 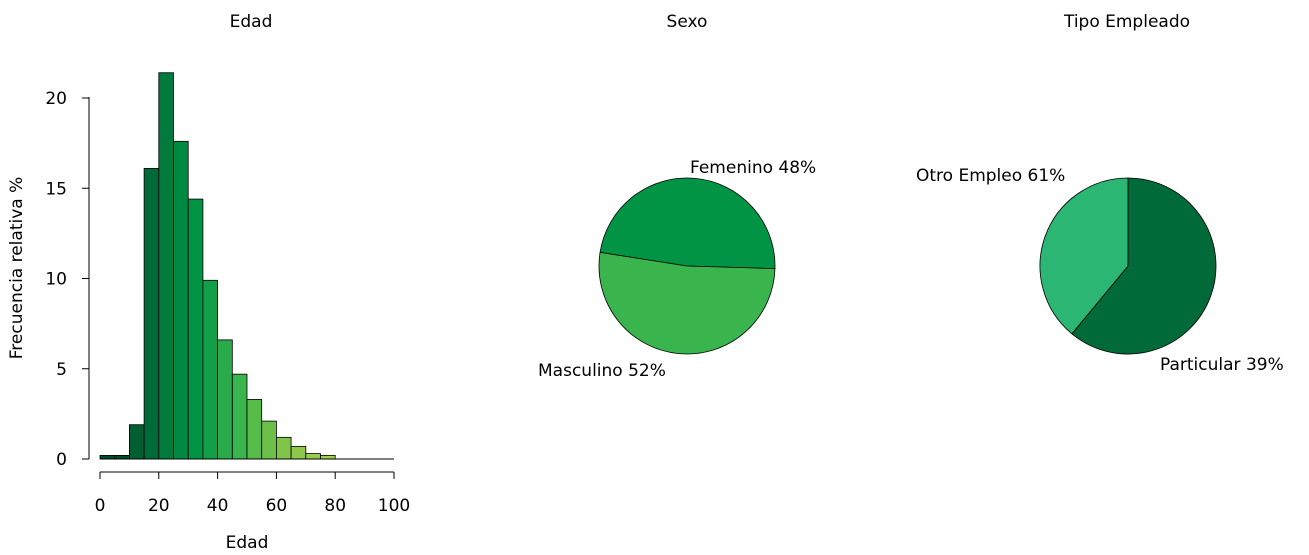 What do you see at coordinates (17, 268) in the screenshot?
I see `y-axis-label: Frecuencia relativa %` at bounding box center [17, 268].